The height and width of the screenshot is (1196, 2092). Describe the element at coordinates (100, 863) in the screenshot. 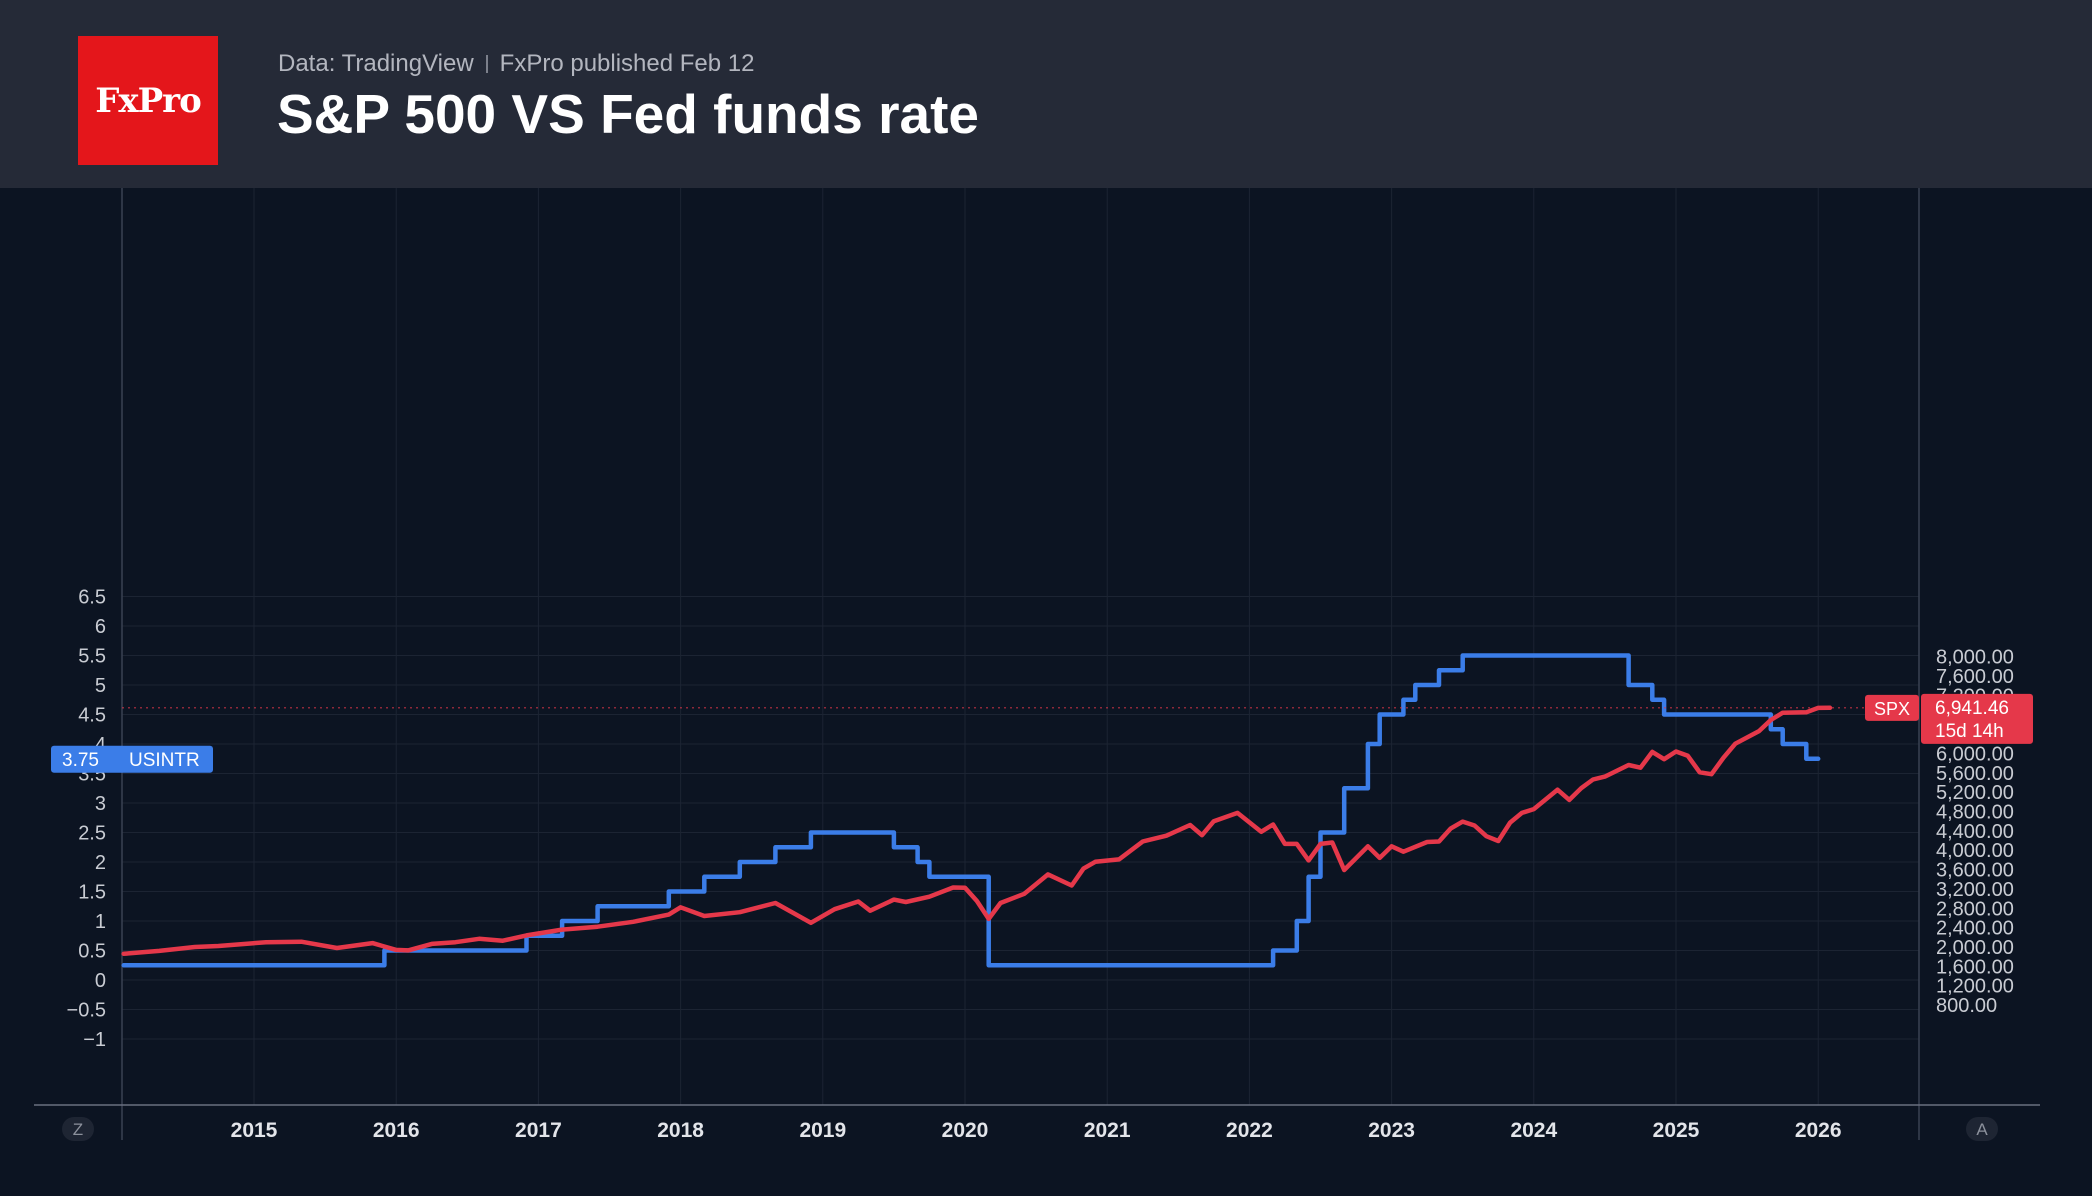

I see `y-left-tick-label: 2` at that location.